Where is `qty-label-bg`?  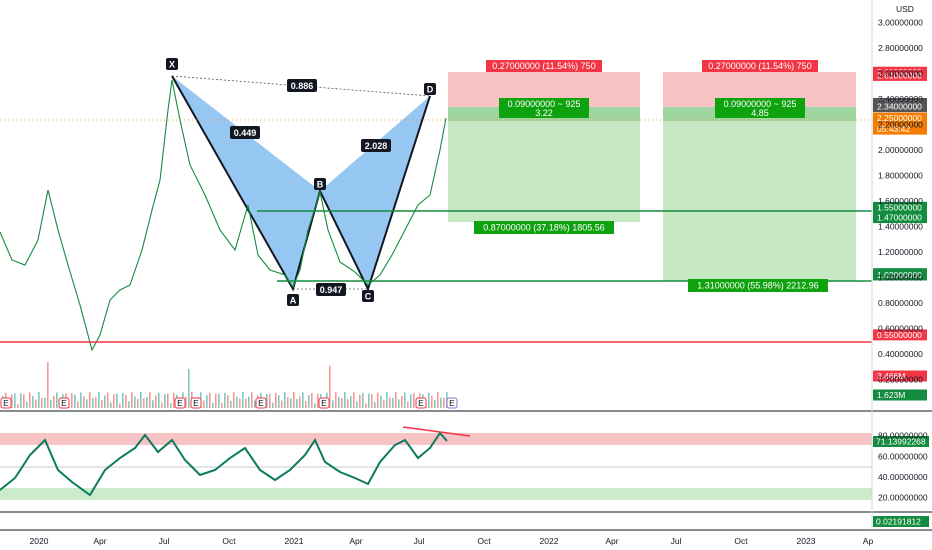 qty-label-bg is located at coordinates (544, 108).